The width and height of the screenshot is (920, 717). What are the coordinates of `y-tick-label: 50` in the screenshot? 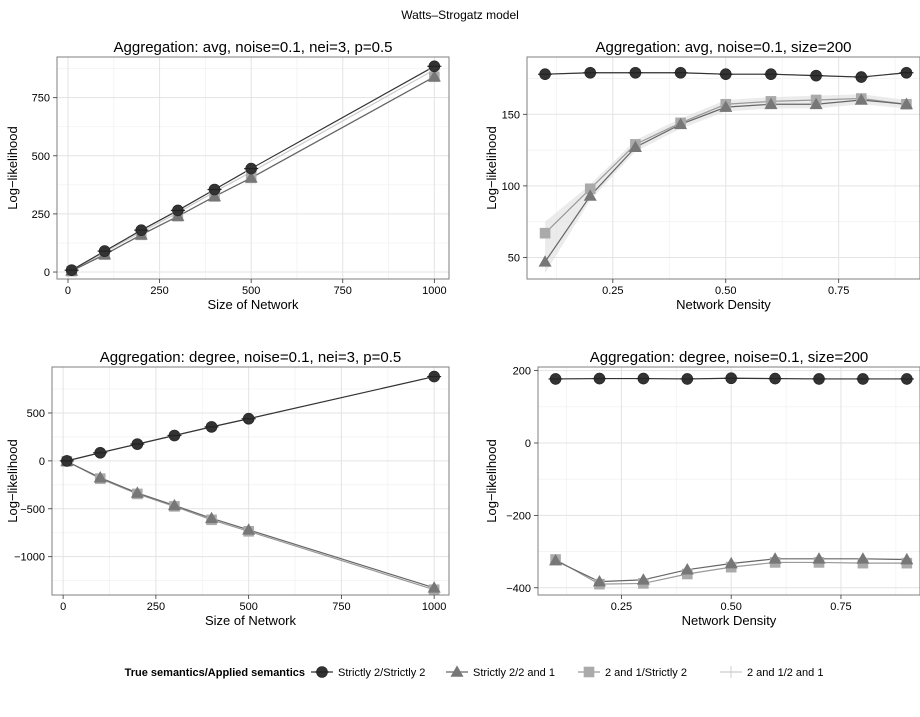 It's located at (514, 259).